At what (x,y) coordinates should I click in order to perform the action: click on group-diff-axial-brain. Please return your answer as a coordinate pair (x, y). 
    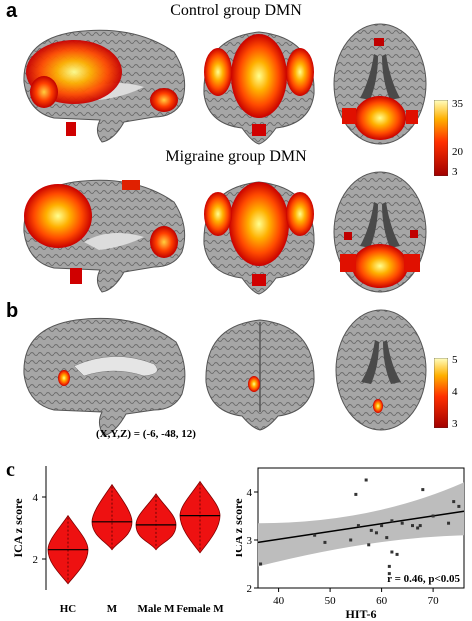
    Looking at the image, I should click on (381, 370).